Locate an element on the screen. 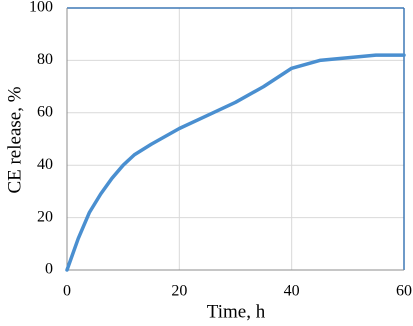  x-axis-label: Time, h is located at coordinates (236, 311).